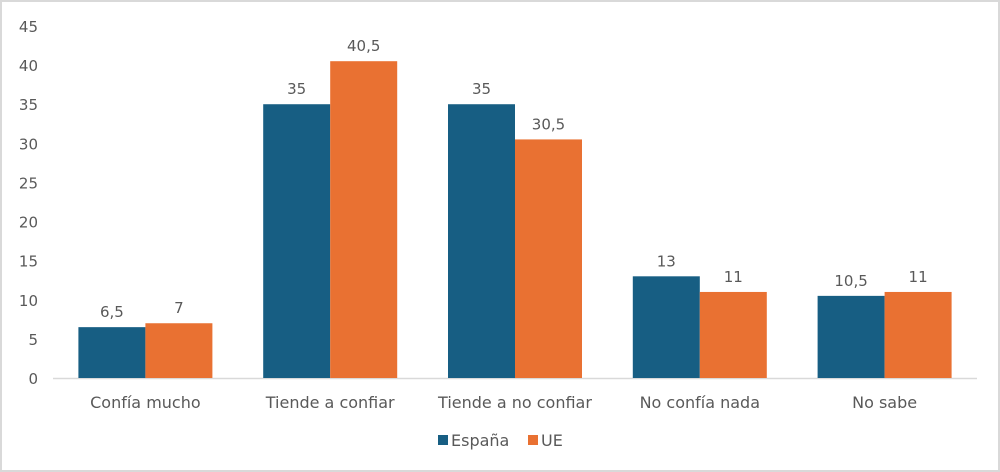 Image resolution: width=1000 pixels, height=472 pixels. I want to click on x-tick-label: Tiende a no confiar, so click(514, 402).